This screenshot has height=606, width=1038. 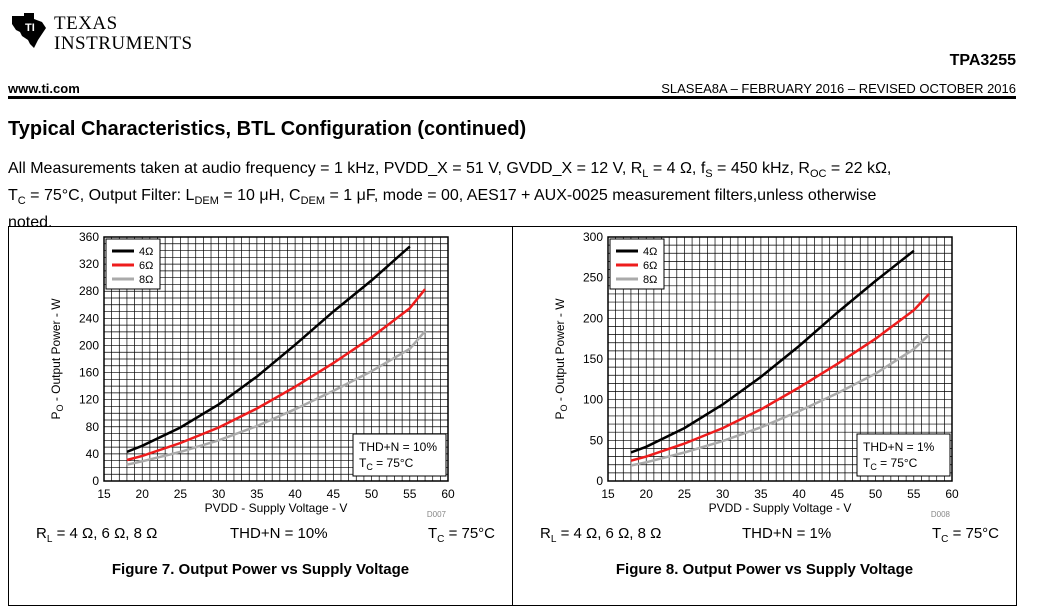 I want to click on figure-8-caption: Figure 8. Output Power vs Supply Voltage, so click(x=764, y=569).